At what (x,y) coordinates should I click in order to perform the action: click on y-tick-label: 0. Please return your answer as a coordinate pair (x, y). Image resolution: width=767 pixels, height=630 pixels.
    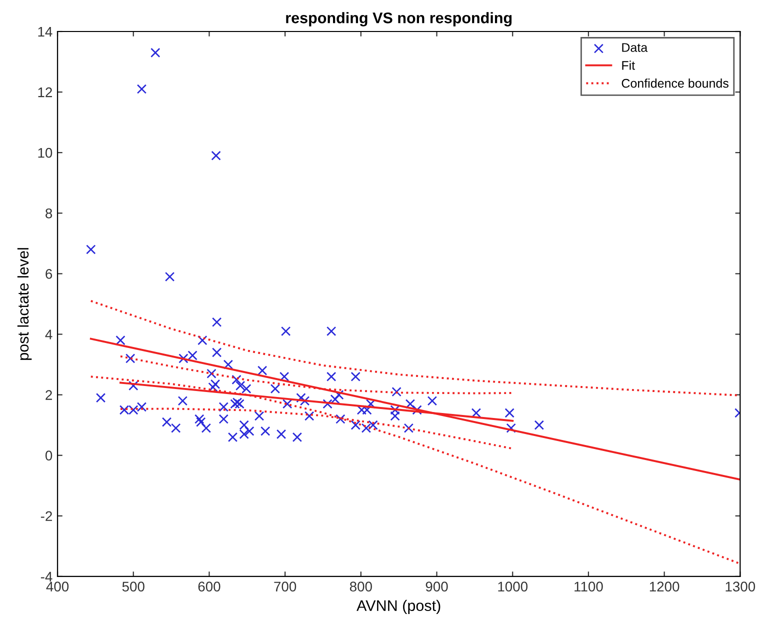
    Looking at the image, I should click on (48, 455).